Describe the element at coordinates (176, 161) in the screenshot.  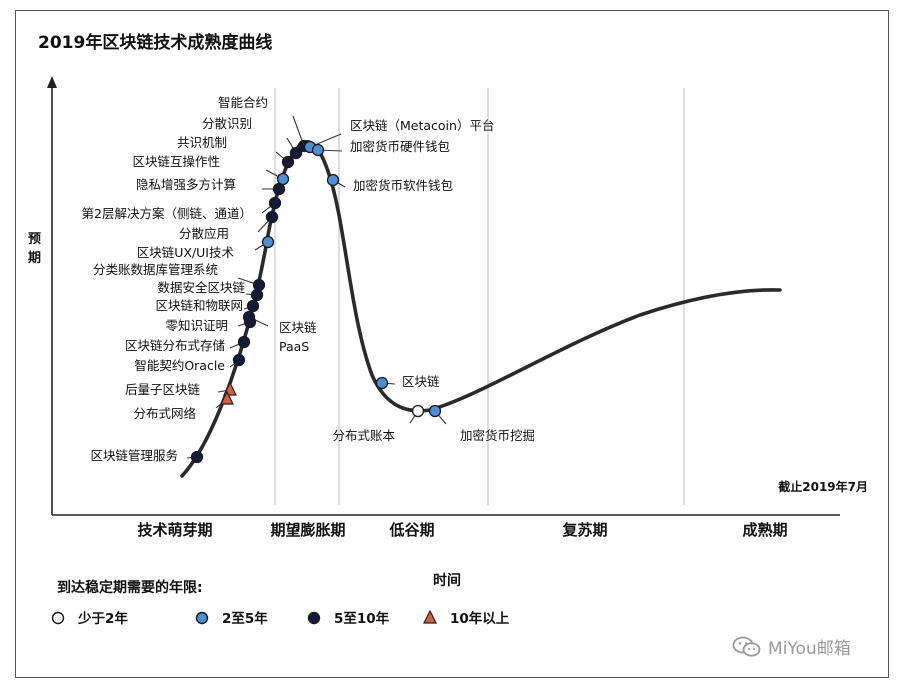
I see `data-point-label: 区块链互操作性` at that location.